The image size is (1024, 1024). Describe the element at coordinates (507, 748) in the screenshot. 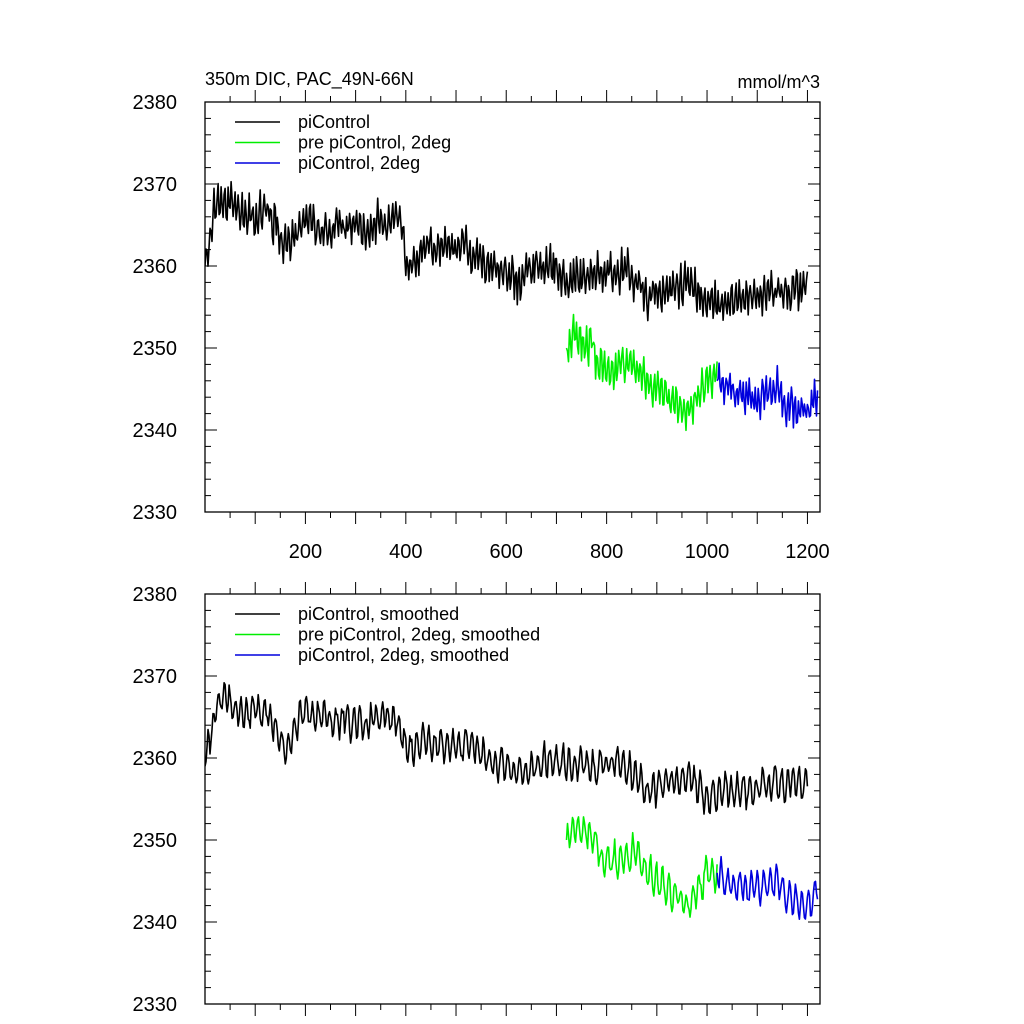

I see `series-line-picontrol-smoothed` at that location.